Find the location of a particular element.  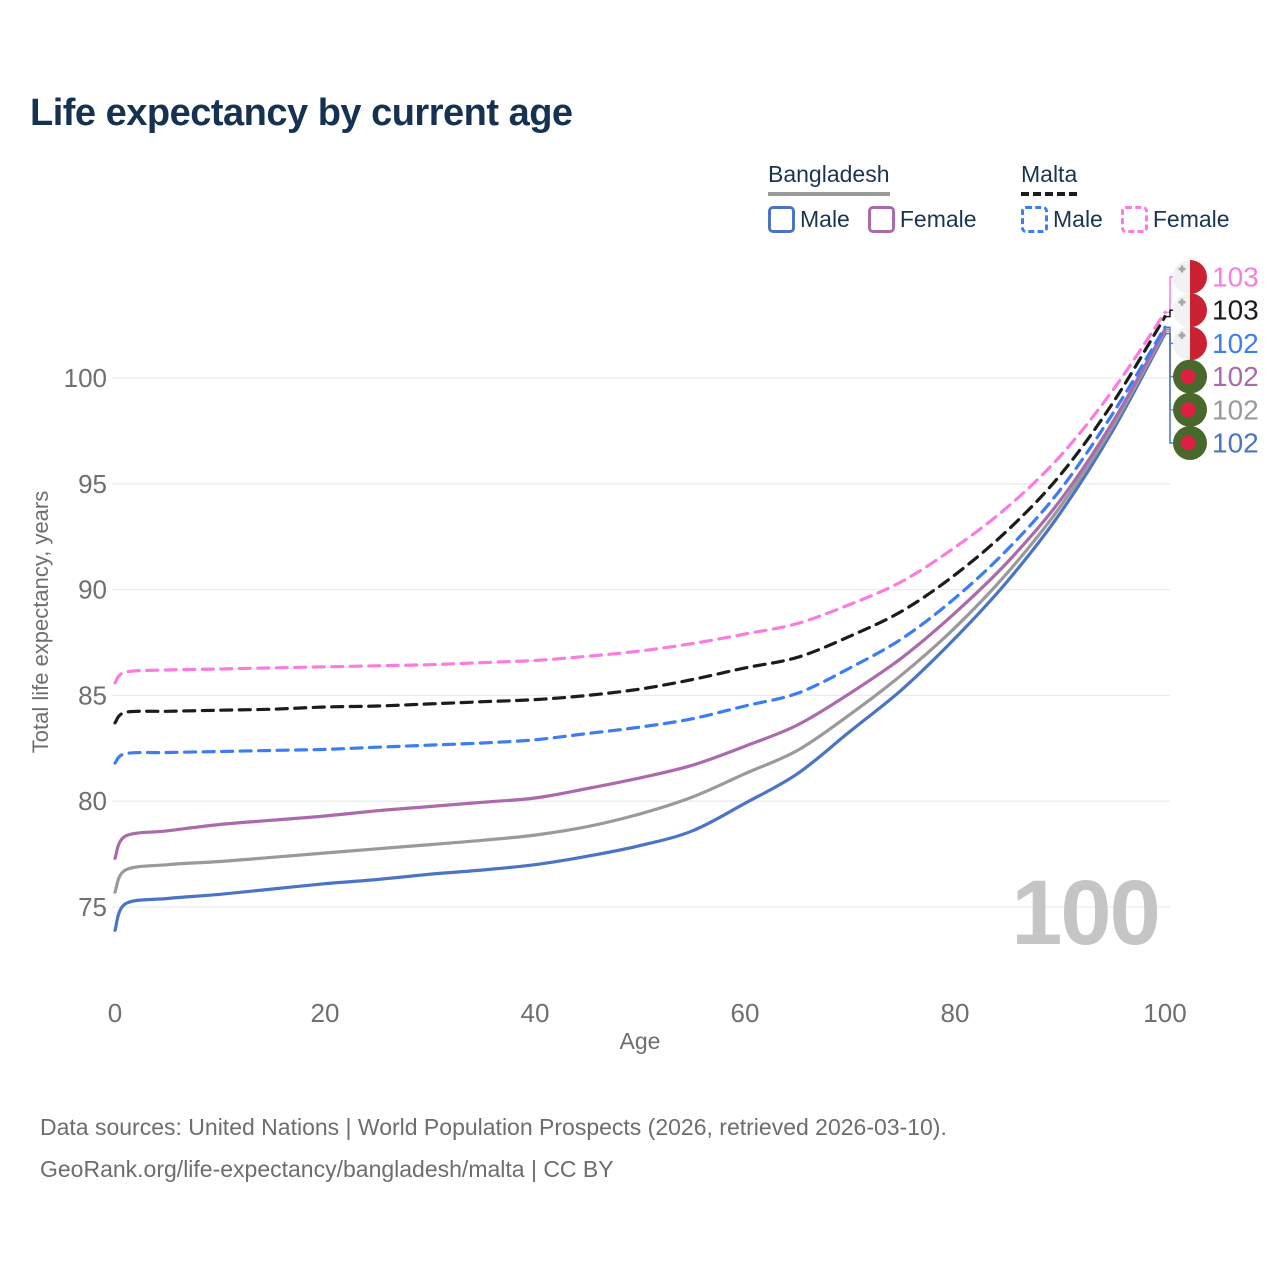

legend-group-malta: Malta is located at coordinates (1049, 178).